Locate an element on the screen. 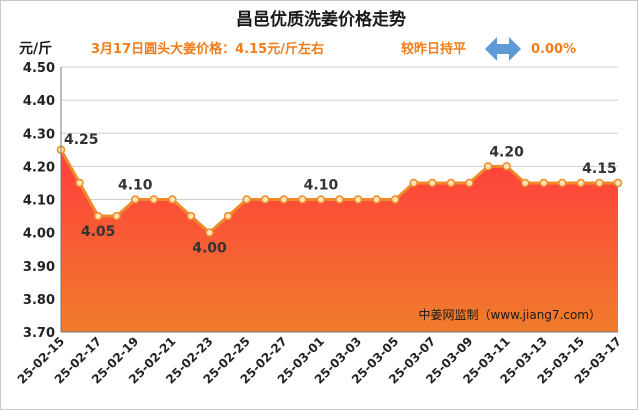 Image resolution: width=638 pixels, height=410 pixels. y-tick-label: 3.80 is located at coordinates (39, 300).